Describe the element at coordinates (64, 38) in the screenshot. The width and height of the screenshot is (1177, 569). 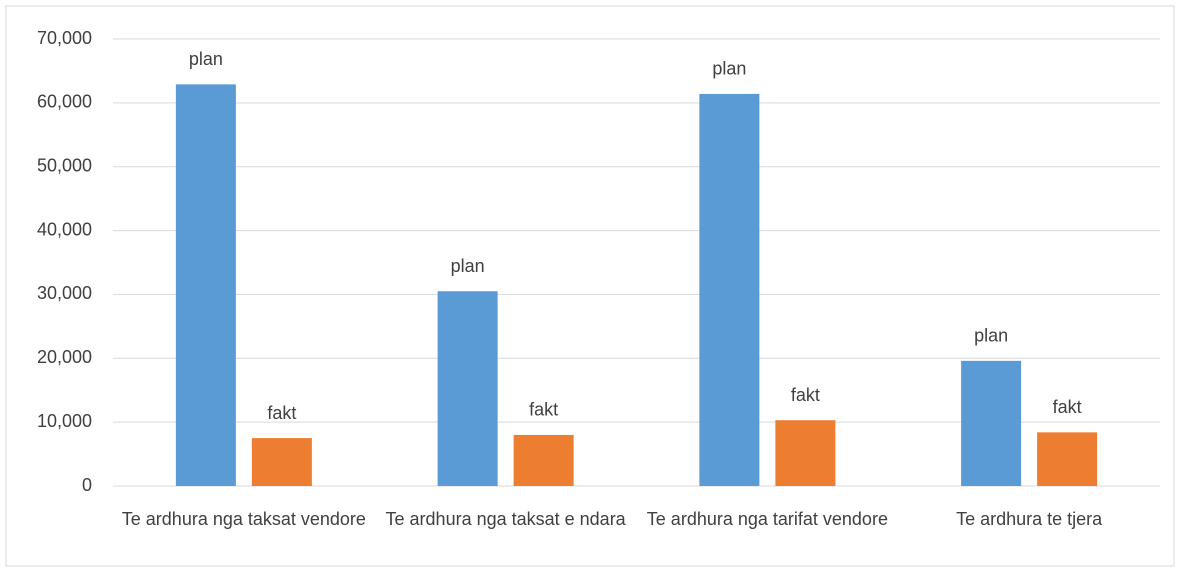
I see `y-tick-label: 70,000` at that location.